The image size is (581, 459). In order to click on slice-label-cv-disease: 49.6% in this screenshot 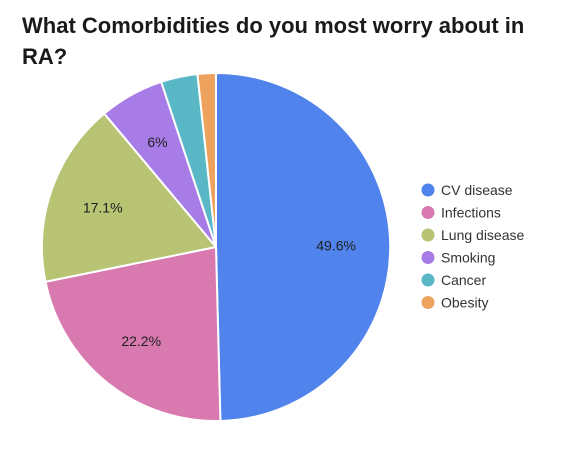, I will do `click(336, 246)`.